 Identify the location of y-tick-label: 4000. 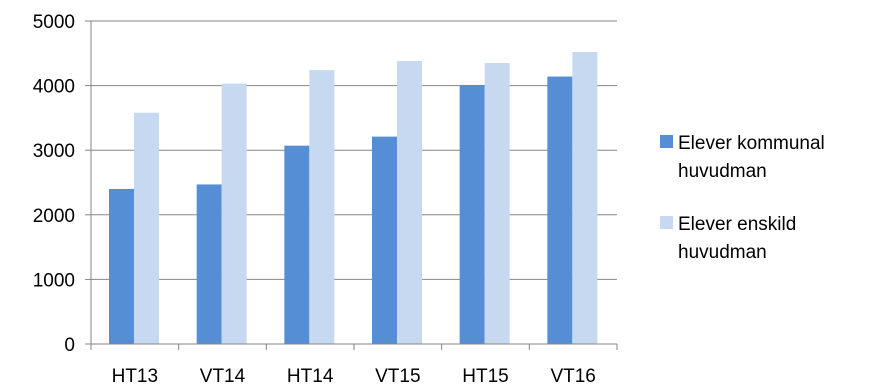
(54, 87).